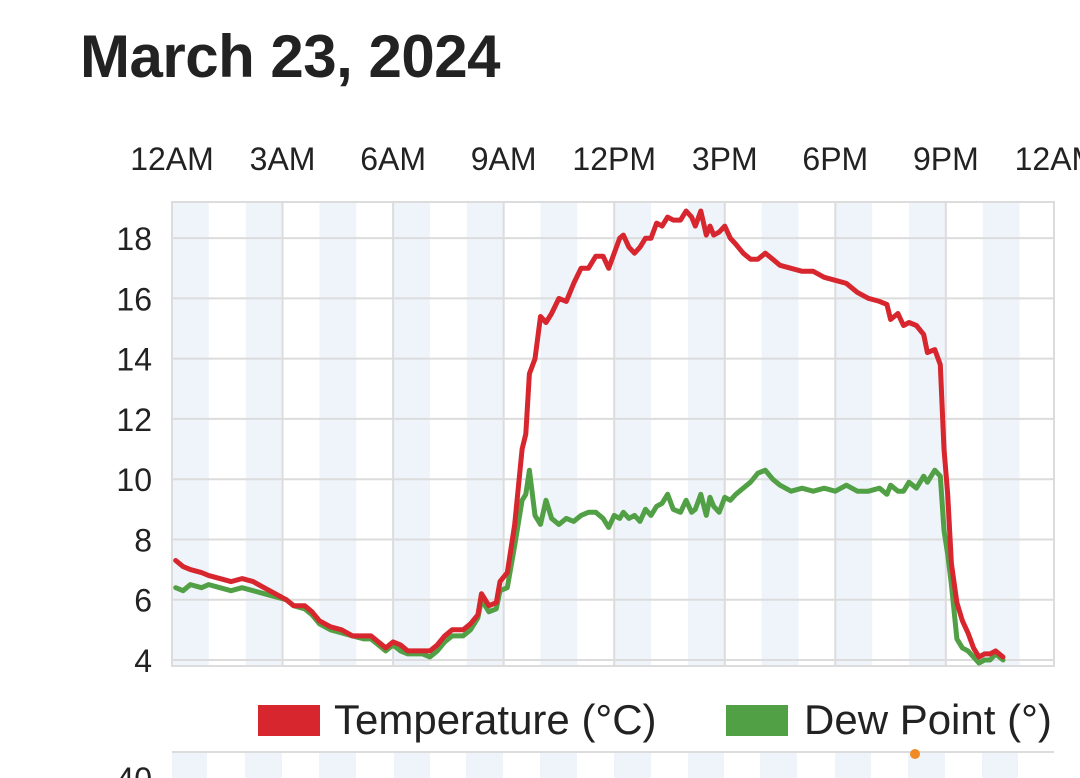 This screenshot has width=1080, height=778. Describe the element at coordinates (134, 360) in the screenshot. I see `y-tick-label: 14` at that location.